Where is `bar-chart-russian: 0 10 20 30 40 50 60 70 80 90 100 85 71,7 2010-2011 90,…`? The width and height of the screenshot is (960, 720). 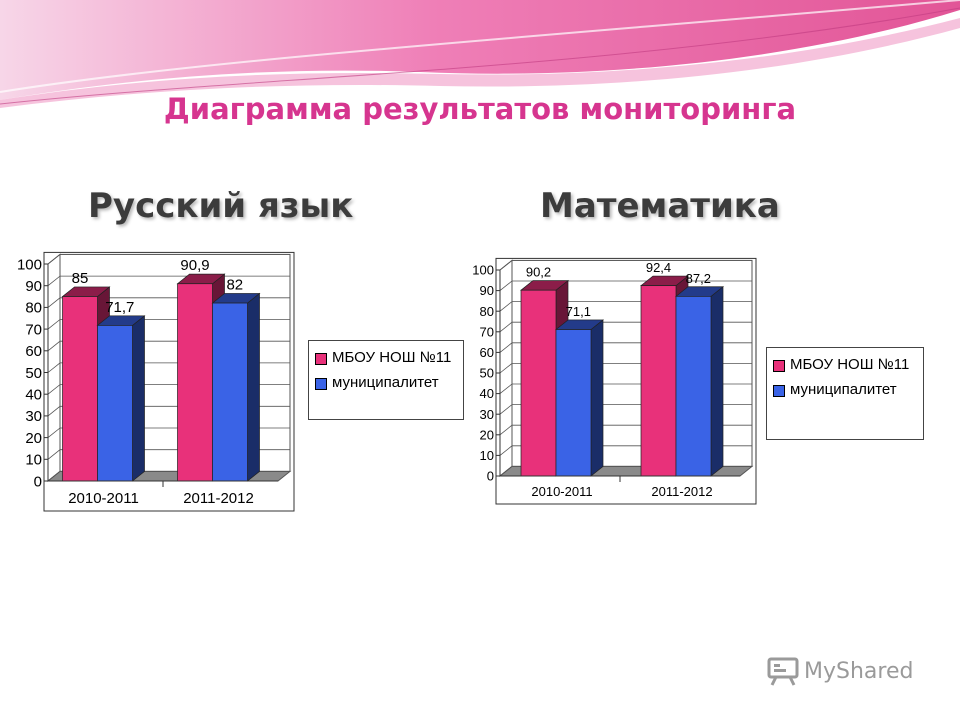
bar-chart-russian: 0 10 20 30 40 50 60 70 80 90 100 85 71,7 2010-2011 90,… is located at coordinates (156, 381).